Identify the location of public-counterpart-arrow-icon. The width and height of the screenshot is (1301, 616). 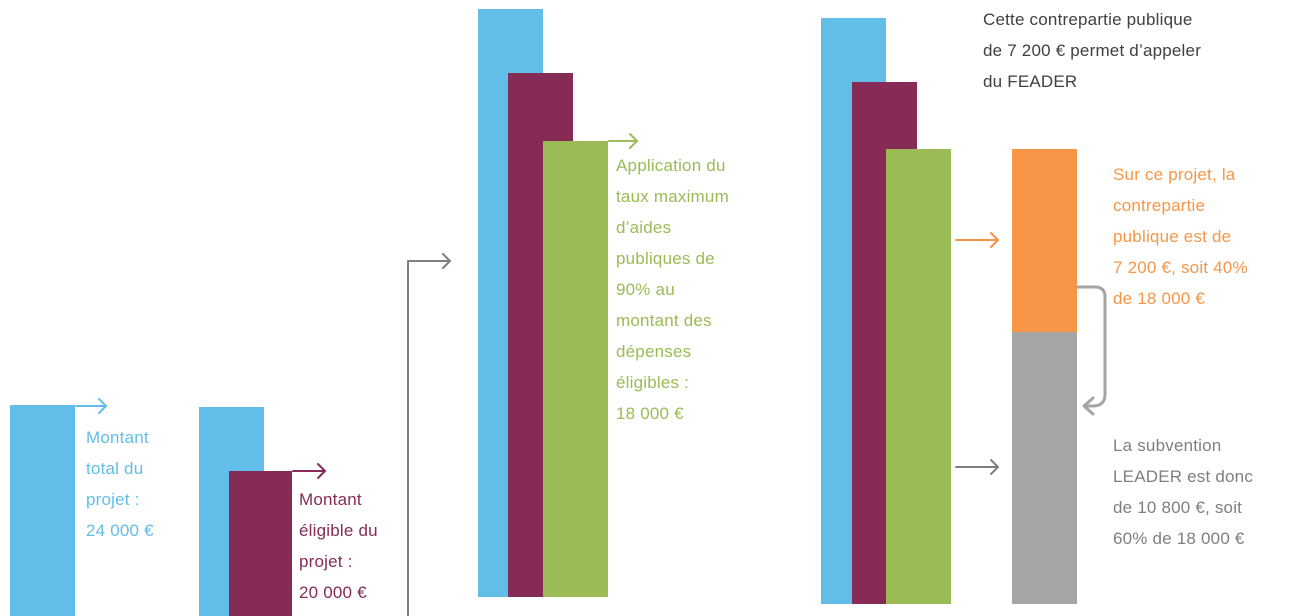
(977, 240).